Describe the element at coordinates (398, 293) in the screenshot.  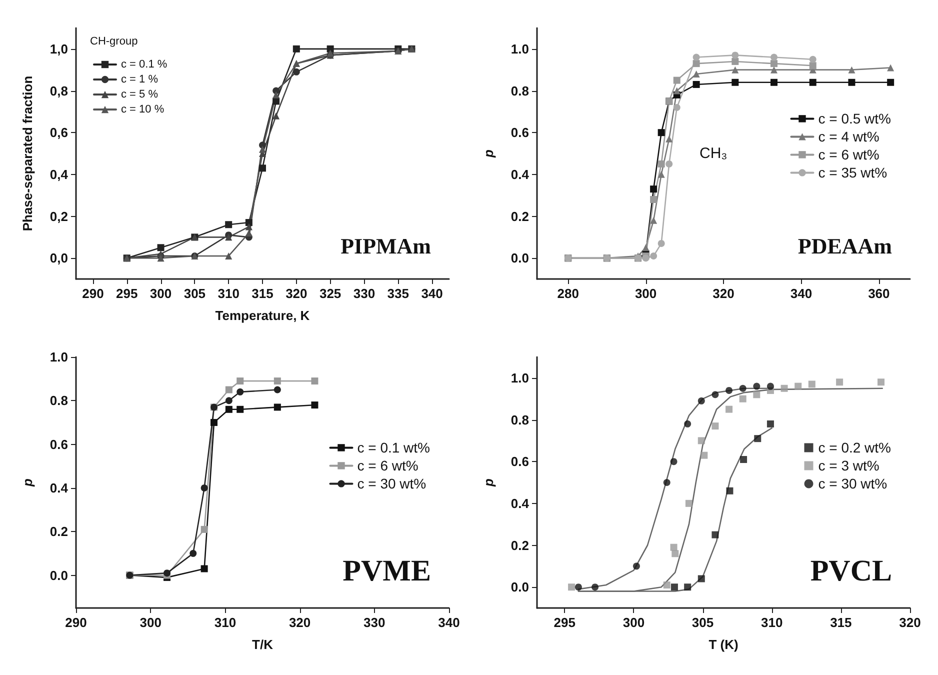
I see `x-tick-label: 335` at that location.